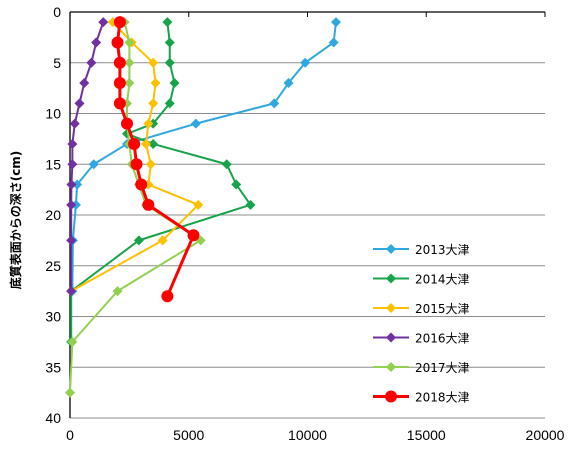  What do you see at coordinates (188, 435) in the screenshot?
I see `x-tick-label: 5000` at bounding box center [188, 435].